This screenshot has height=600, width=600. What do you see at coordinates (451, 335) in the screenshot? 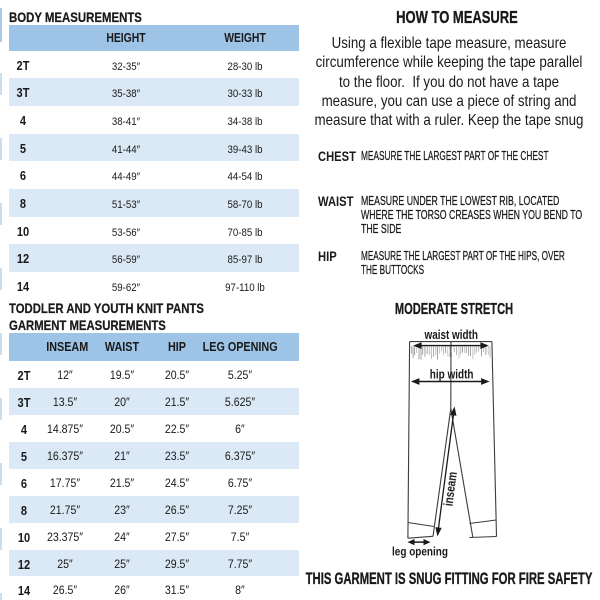
I see `svg-text: waist width` at bounding box center [451, 335].